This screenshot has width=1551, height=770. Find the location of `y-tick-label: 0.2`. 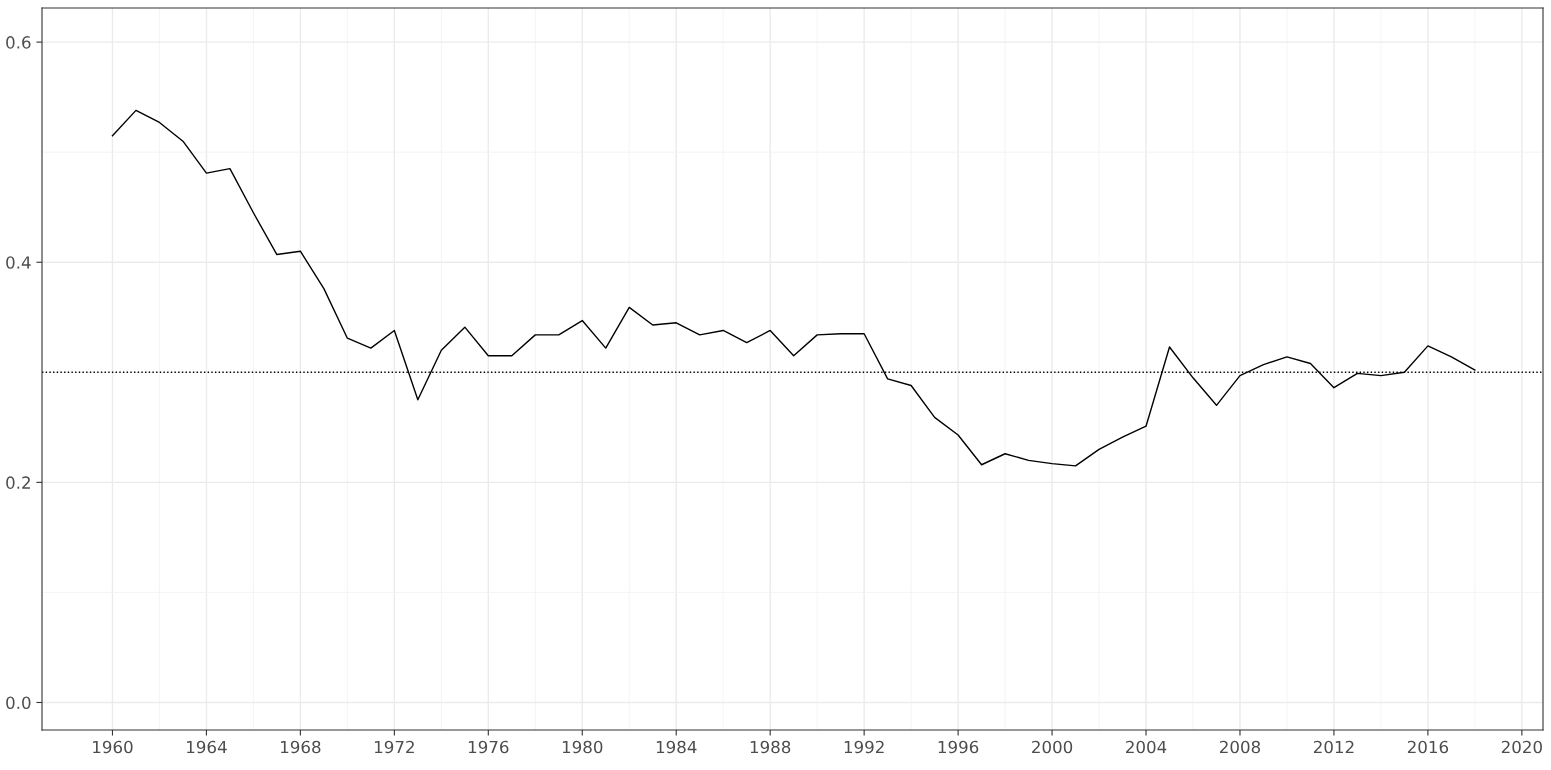

y-tick-label: 0.2 is located at coordinates (18, 482).